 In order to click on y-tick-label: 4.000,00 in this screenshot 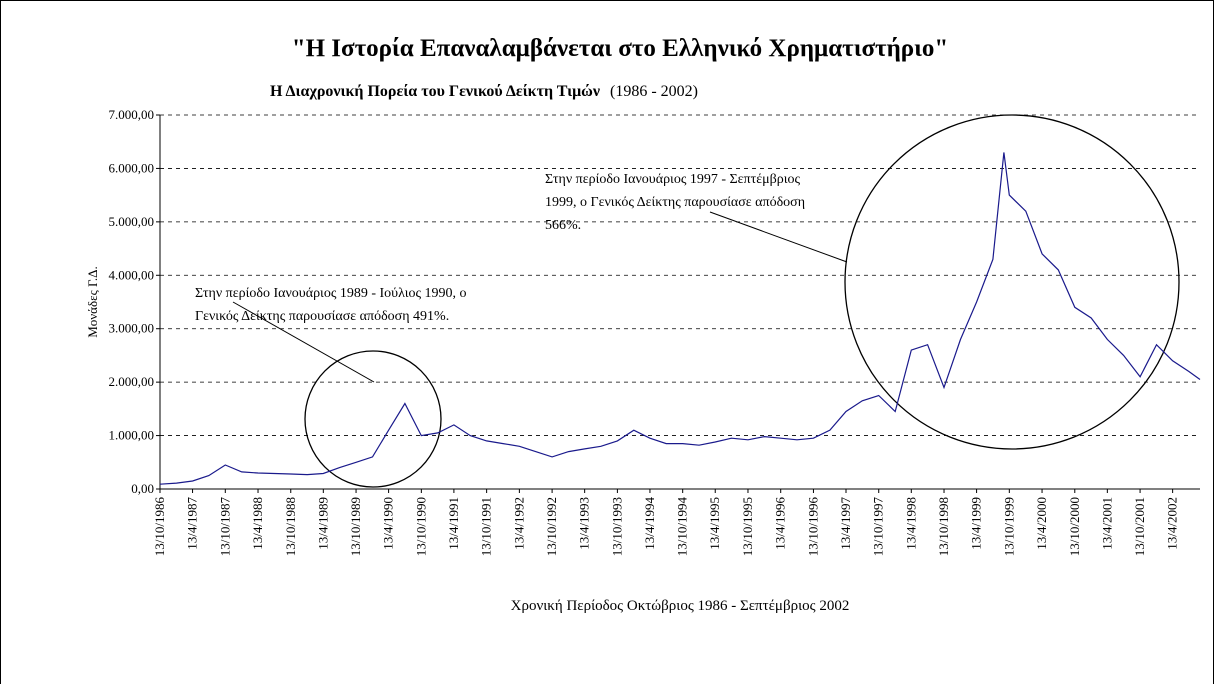, I will do `click(132, 274)`.